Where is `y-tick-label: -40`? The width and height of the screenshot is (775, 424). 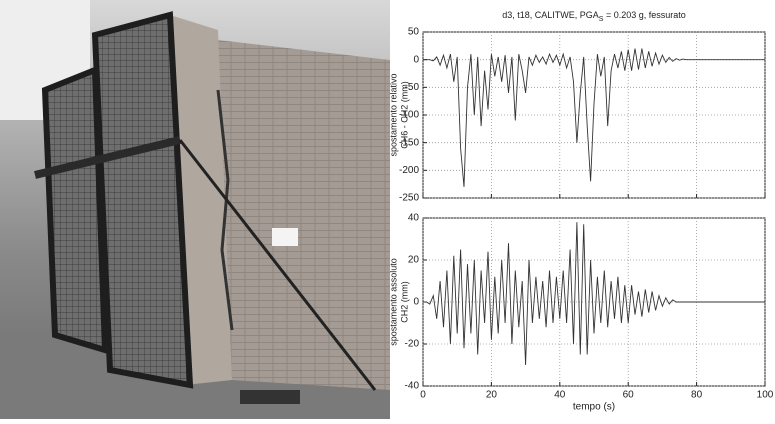 y-tick-label: -40 is located at coordinates (412, 386).